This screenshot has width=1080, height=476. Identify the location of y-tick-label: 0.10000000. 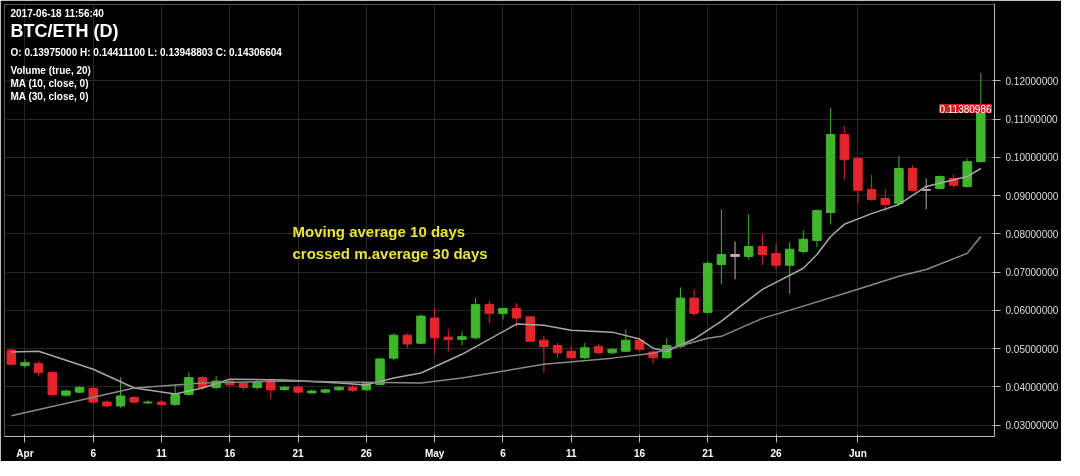
(1032, 158).